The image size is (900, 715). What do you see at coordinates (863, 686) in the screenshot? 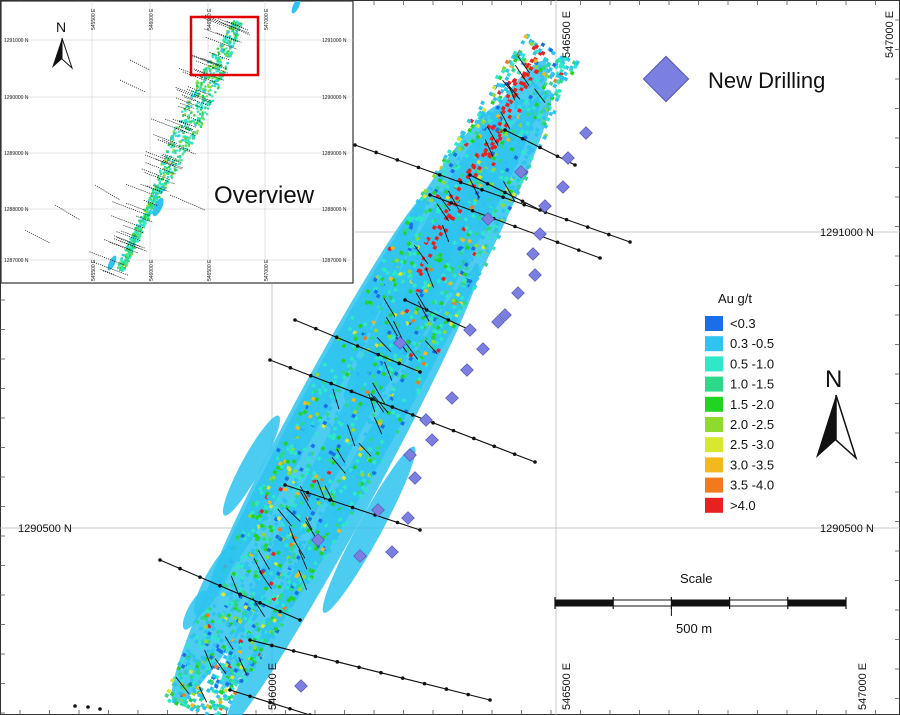
I see `easting-label-bottom-547000: 547000 E` at bounding box center [863, 686].